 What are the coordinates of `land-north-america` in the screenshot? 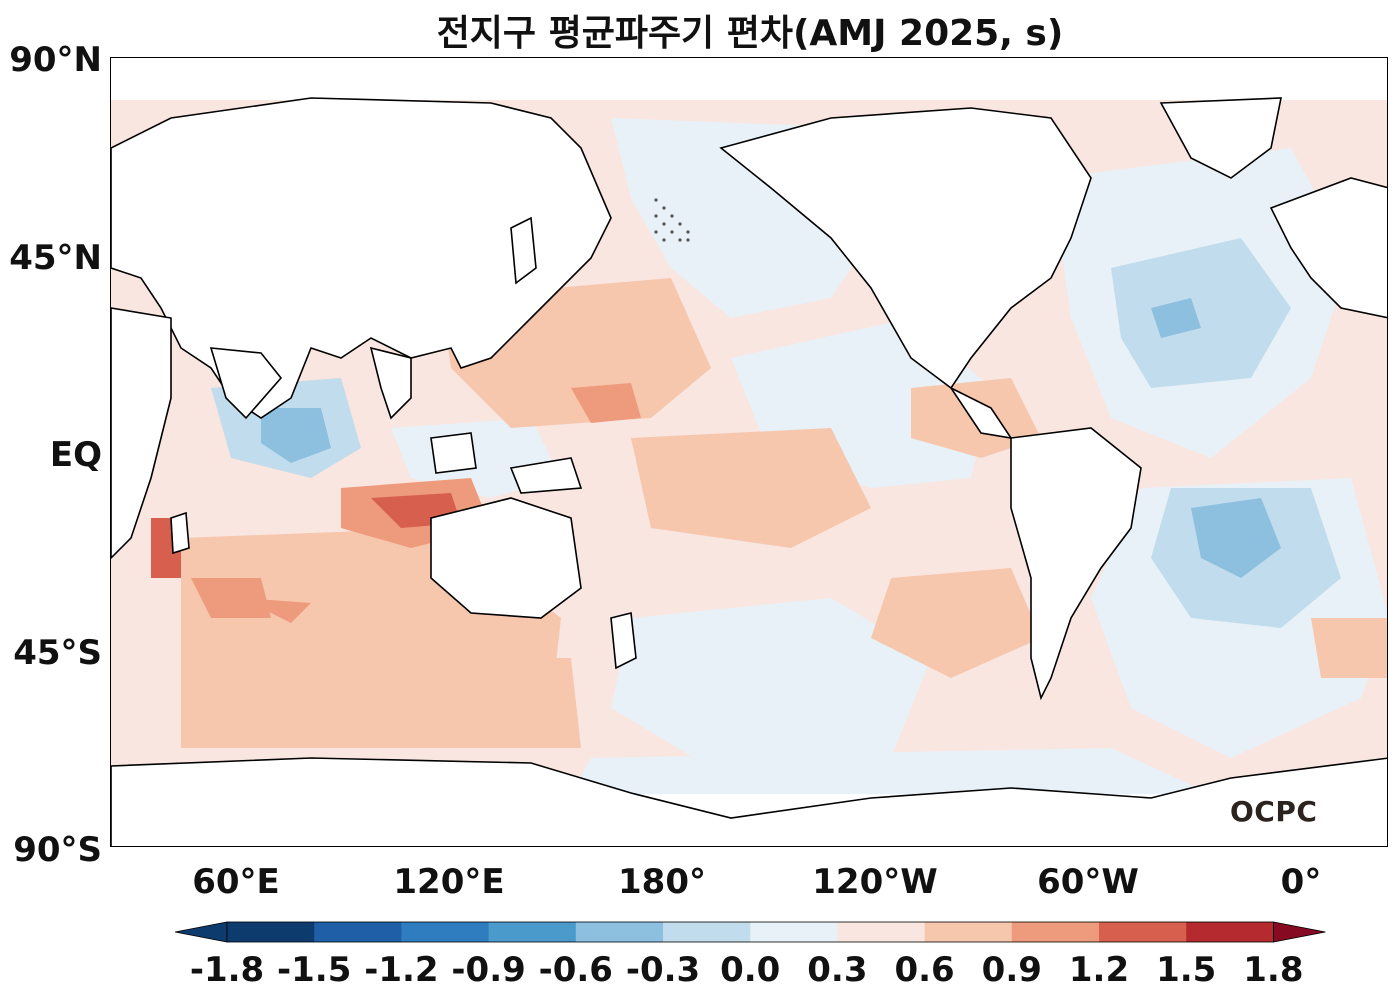 It's located at (905, 248).